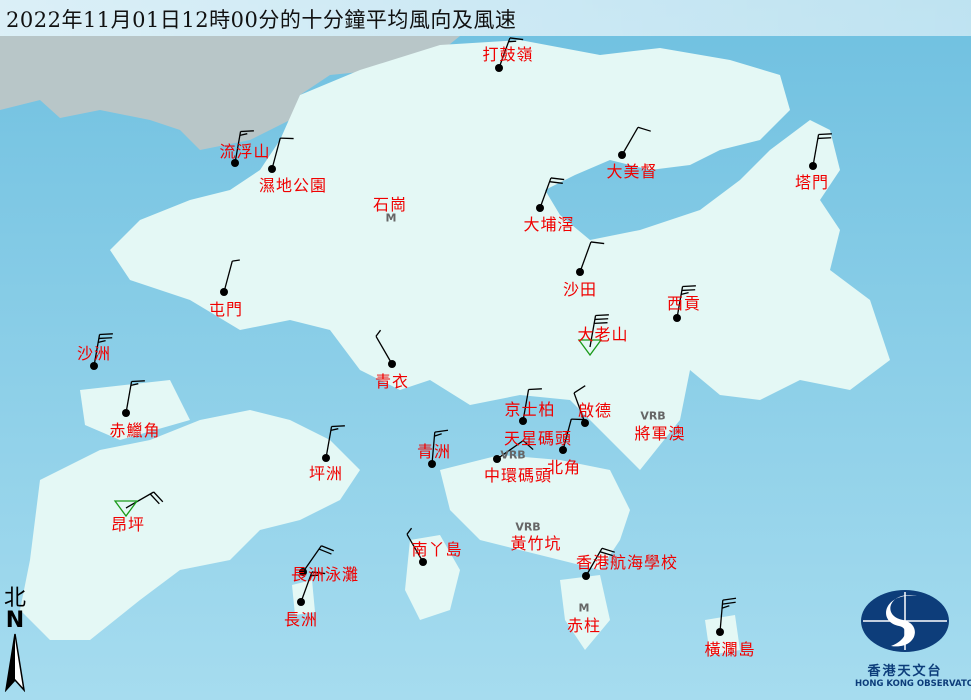 The image size is (971, 700). Describe the element at coordinates (301, 619) in the screenshot. I see `station-label: 長洲` at that location.